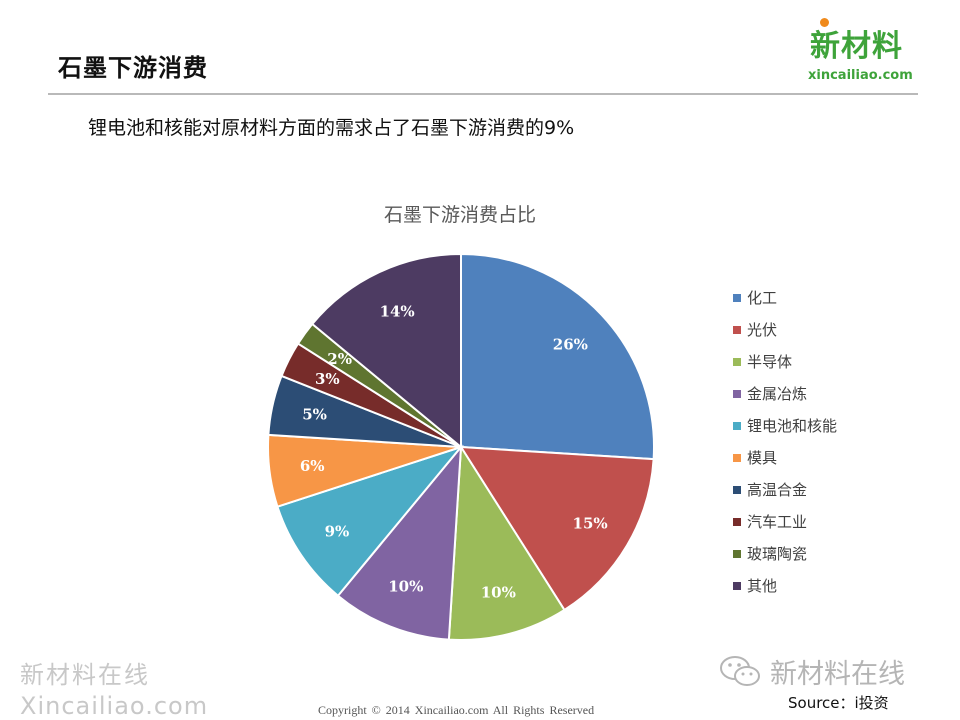 The width and height of the screenshot is (960, 720). Describe the element at coordinates (777, 394) in the screenshot. I see `legend-label: 金属冶炼` at that location.